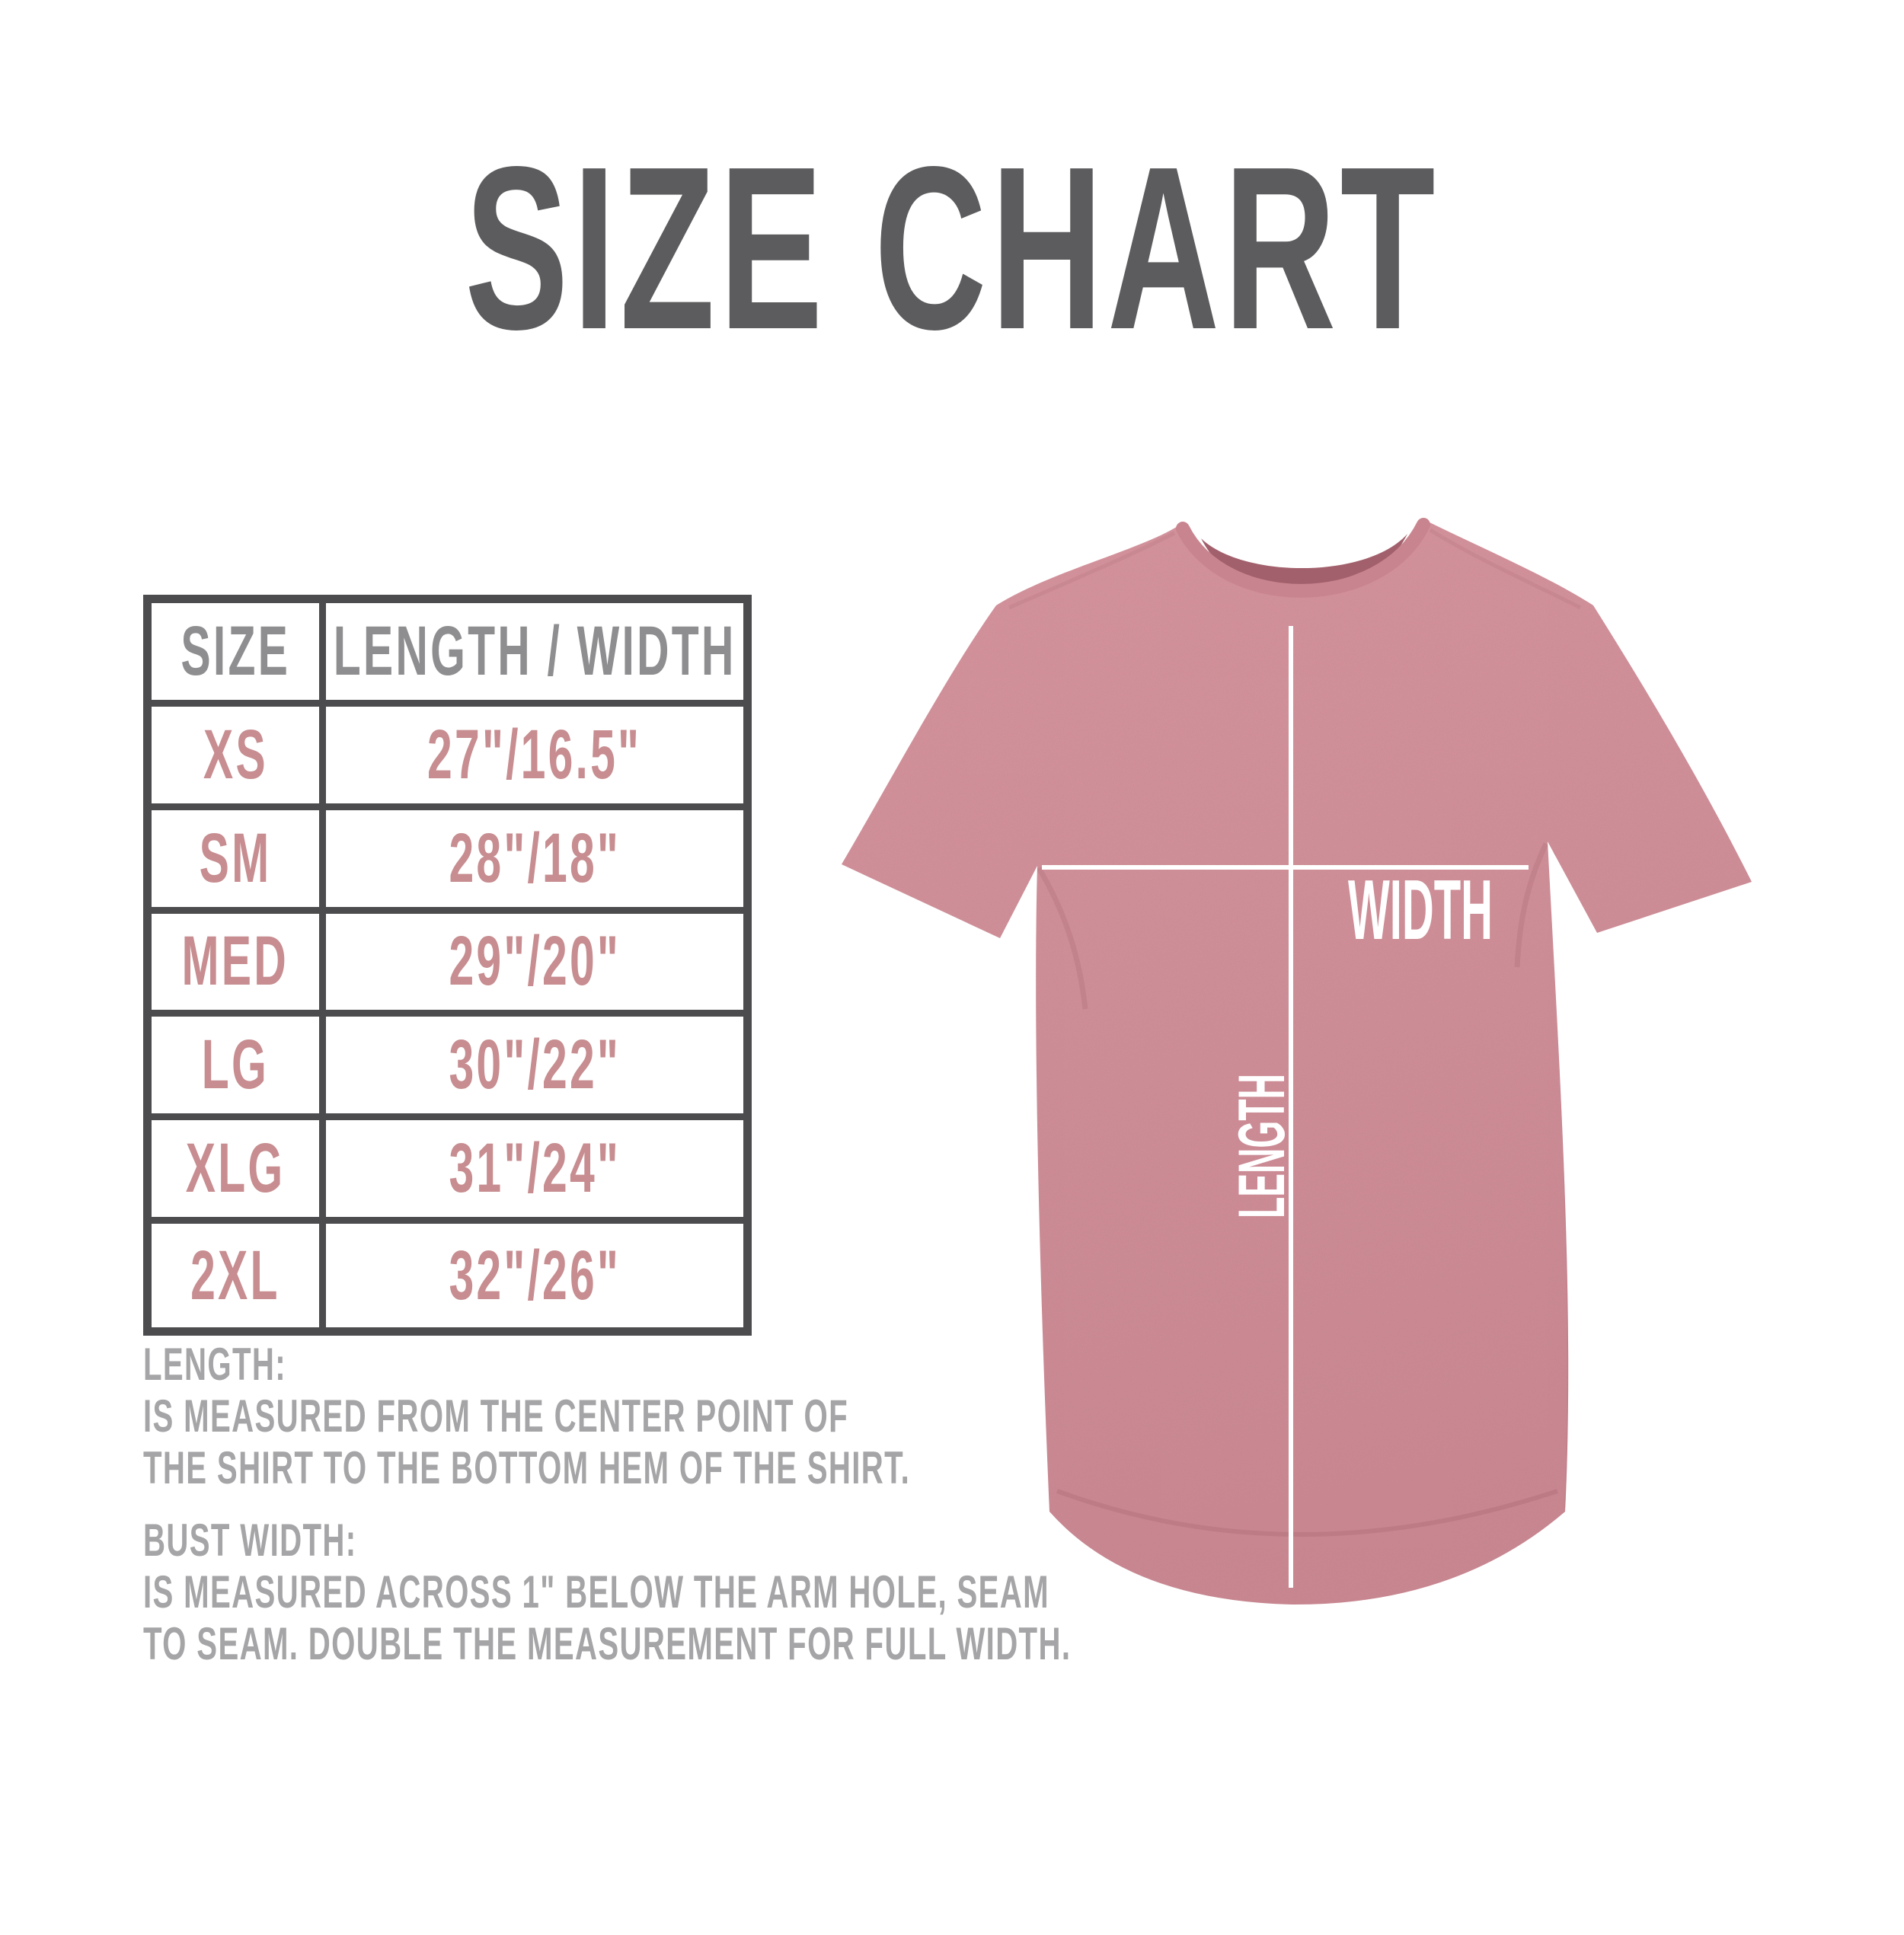 The image size is (1904, 1935). Describe the element at coordinates (535, 1172) in the screenshot. I see `table-row-xlg-value: 31"/24"` at that location.